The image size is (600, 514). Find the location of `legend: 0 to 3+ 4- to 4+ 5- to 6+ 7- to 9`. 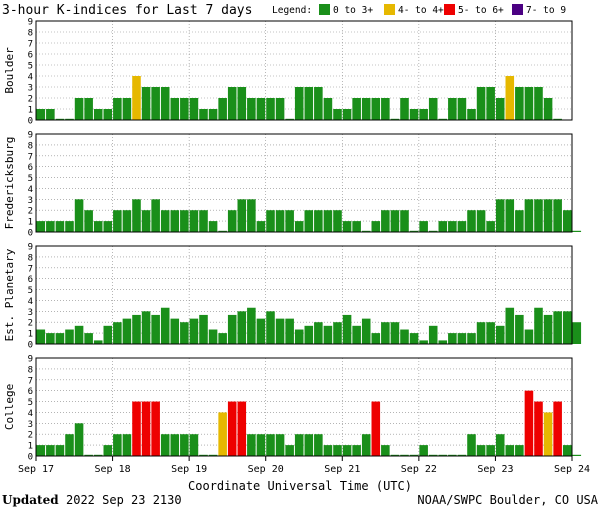

legend: 0 to 3+ 4- to 4+ 5- to 6+ 7- to 9 is located at coordinates (442, 10).